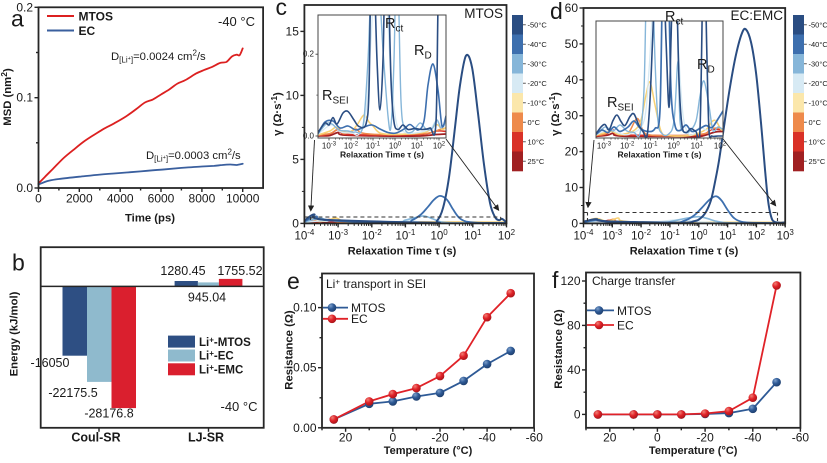 The height and width of the screenshot is (463, 827). Describe the element at coordinates (239, 271) in the screenshot. I see `svg-text: 1755.52` at that location.